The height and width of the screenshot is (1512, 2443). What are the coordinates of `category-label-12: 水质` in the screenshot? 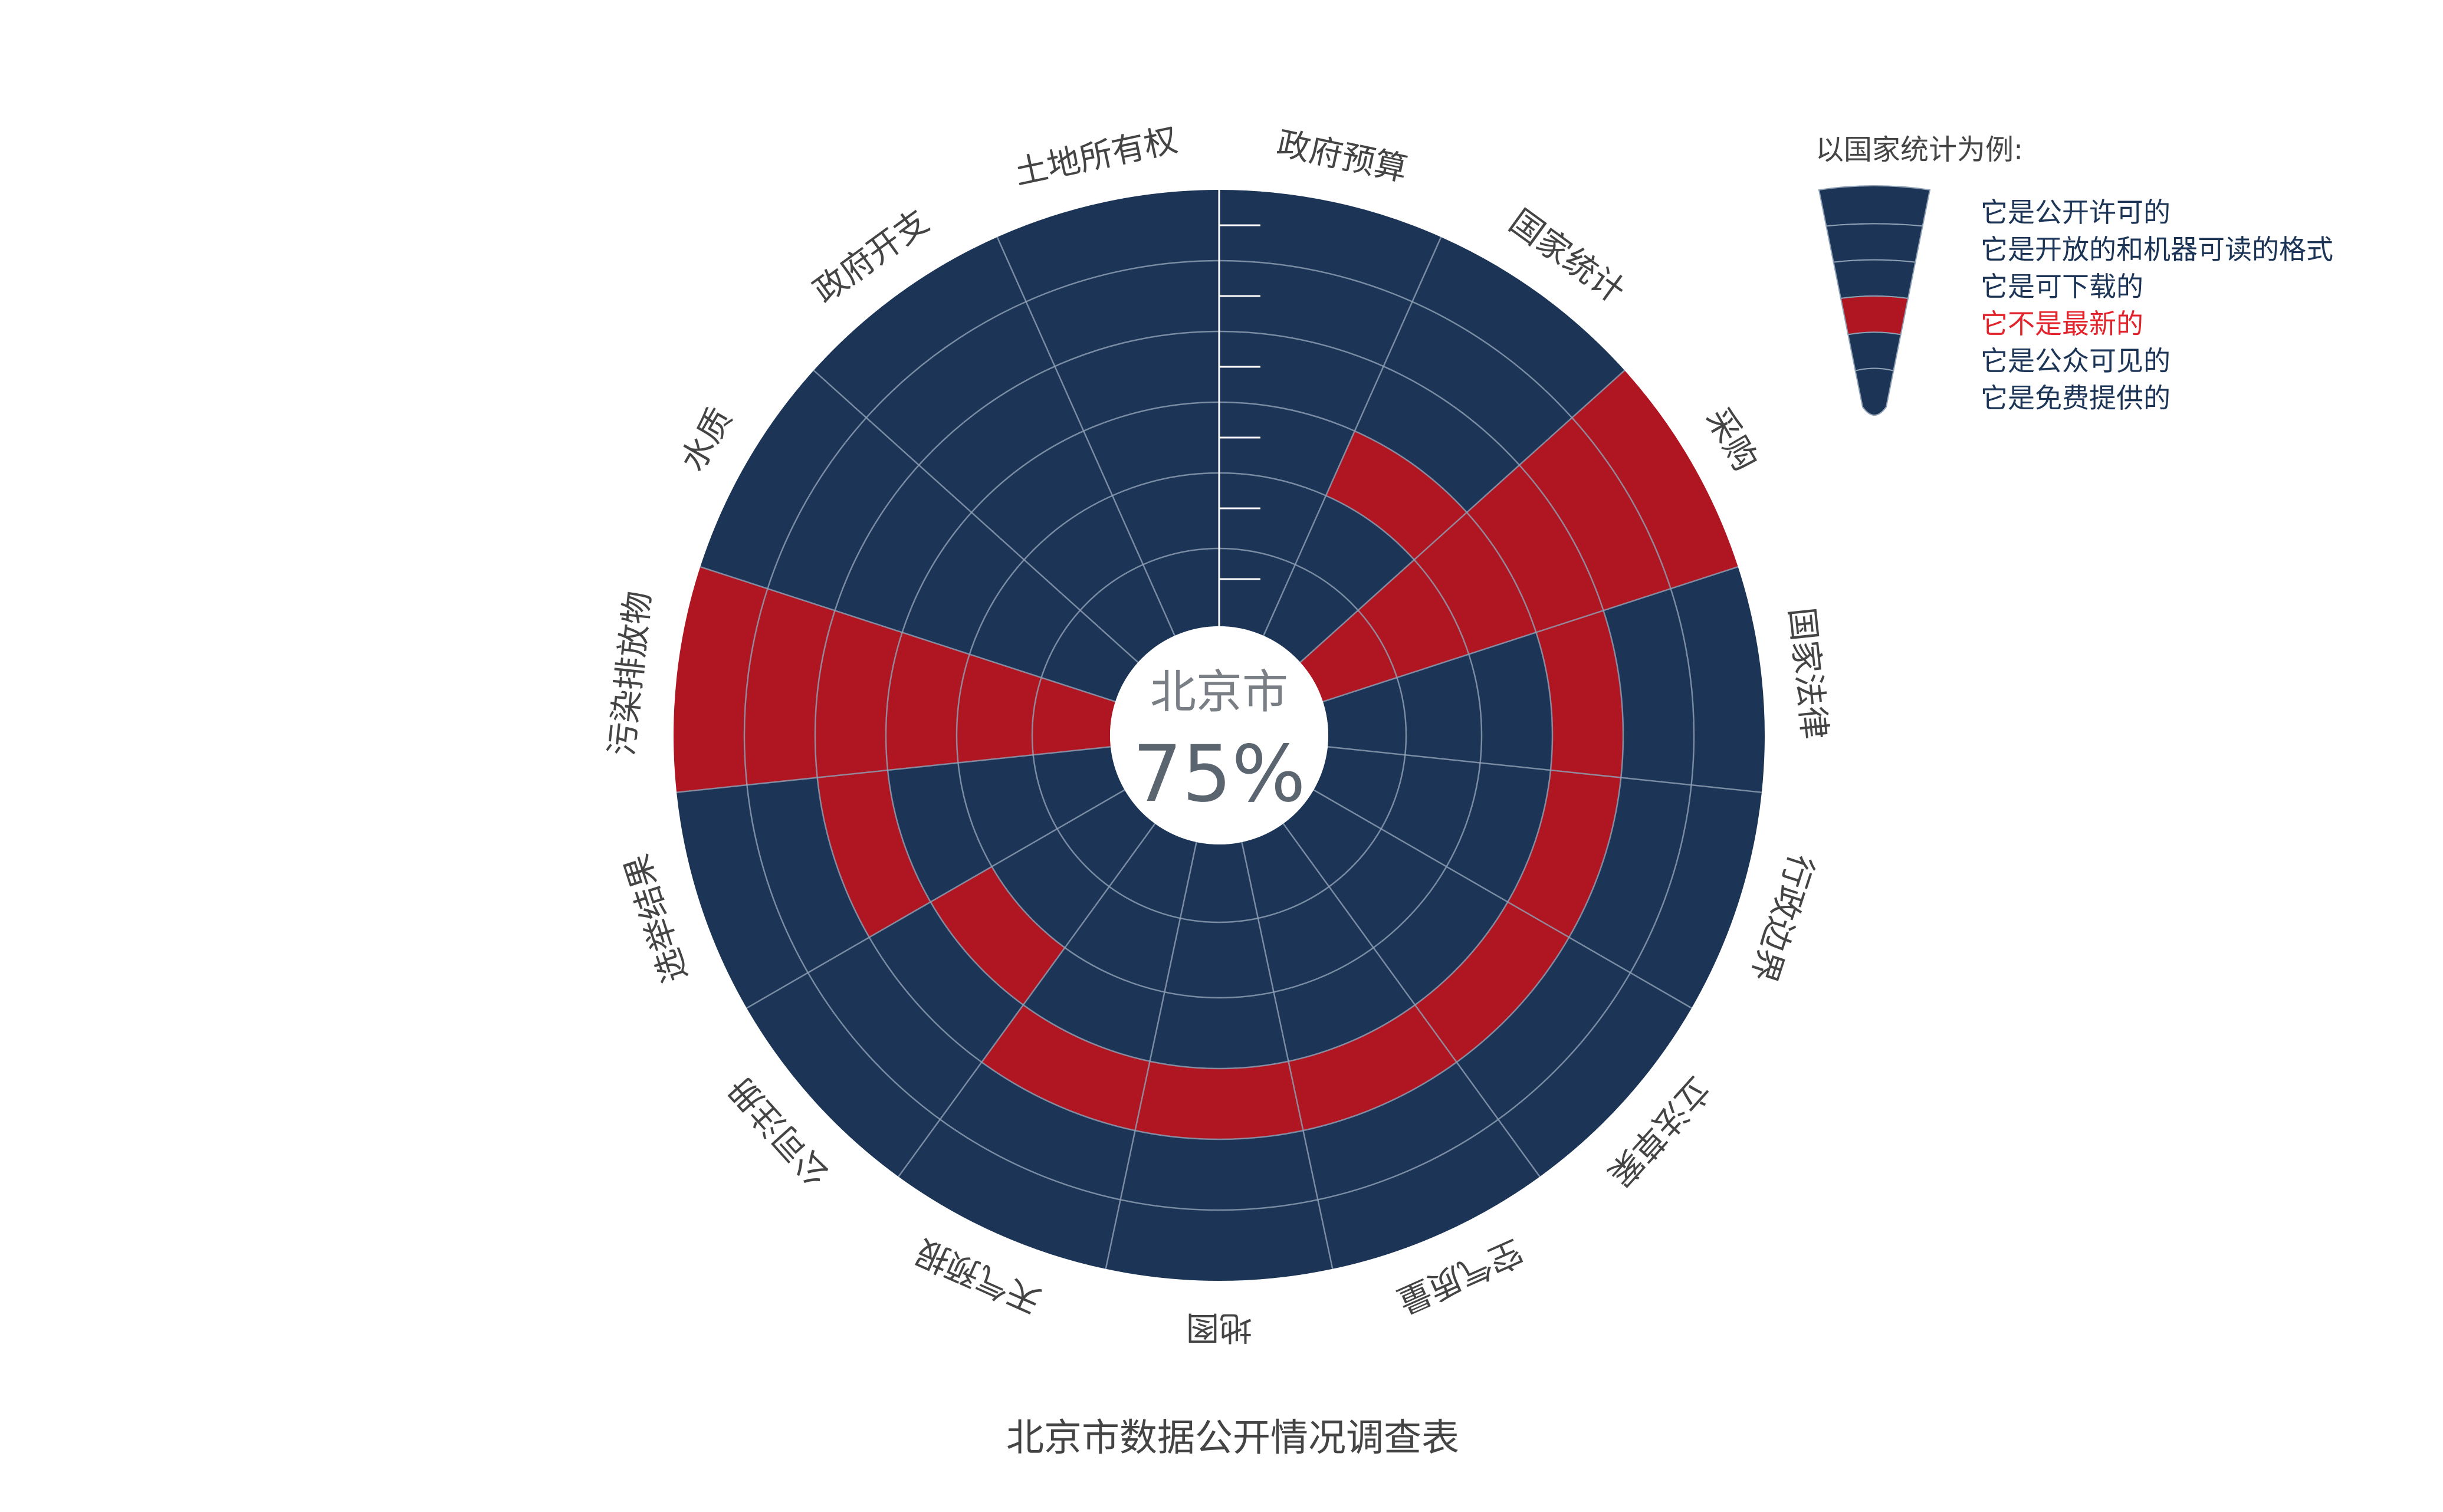 It's located at (707, 440).